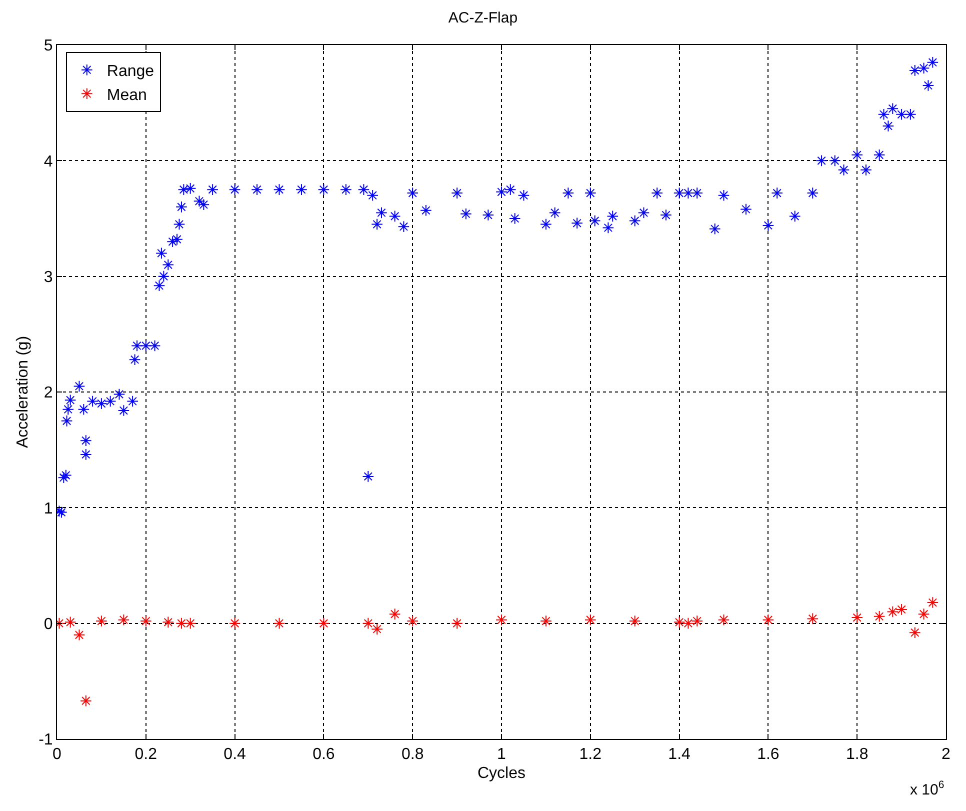 This screenshot has width=966, height=811. Describe the element at coordinates (48, 509) in the screenshot. I see `y-tick-label: 1` at that location.